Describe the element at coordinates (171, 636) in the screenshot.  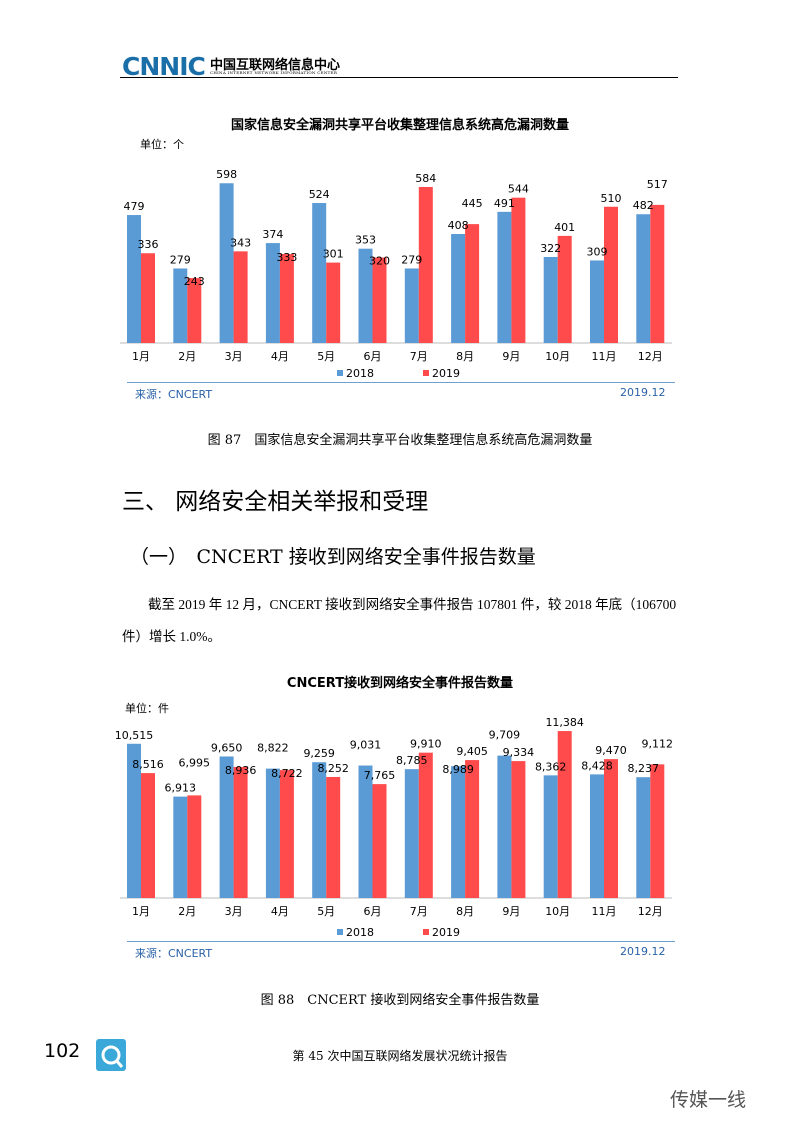
I see `paragraph-line-2: 件）增长 1.0%。` at that location.